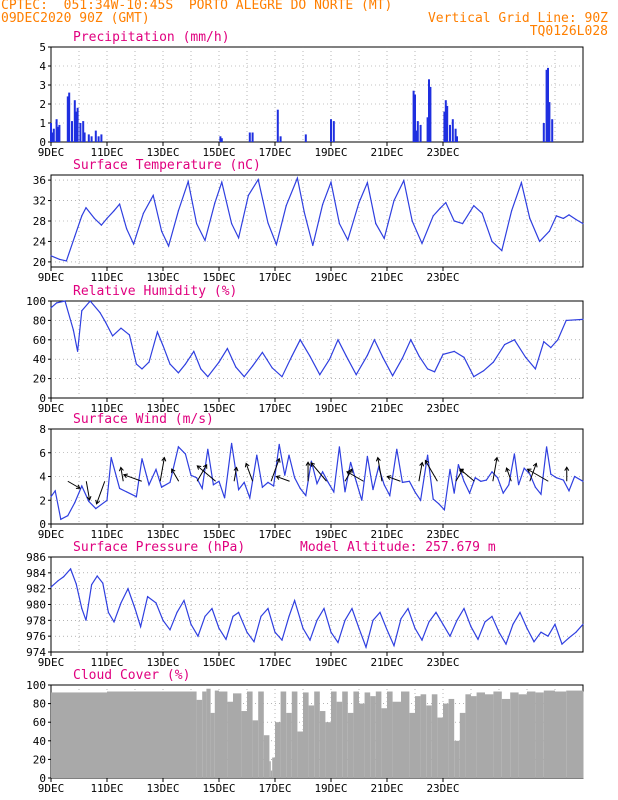  I want to click on panel6-xtick-label: 13DEC, so click(162, 788).